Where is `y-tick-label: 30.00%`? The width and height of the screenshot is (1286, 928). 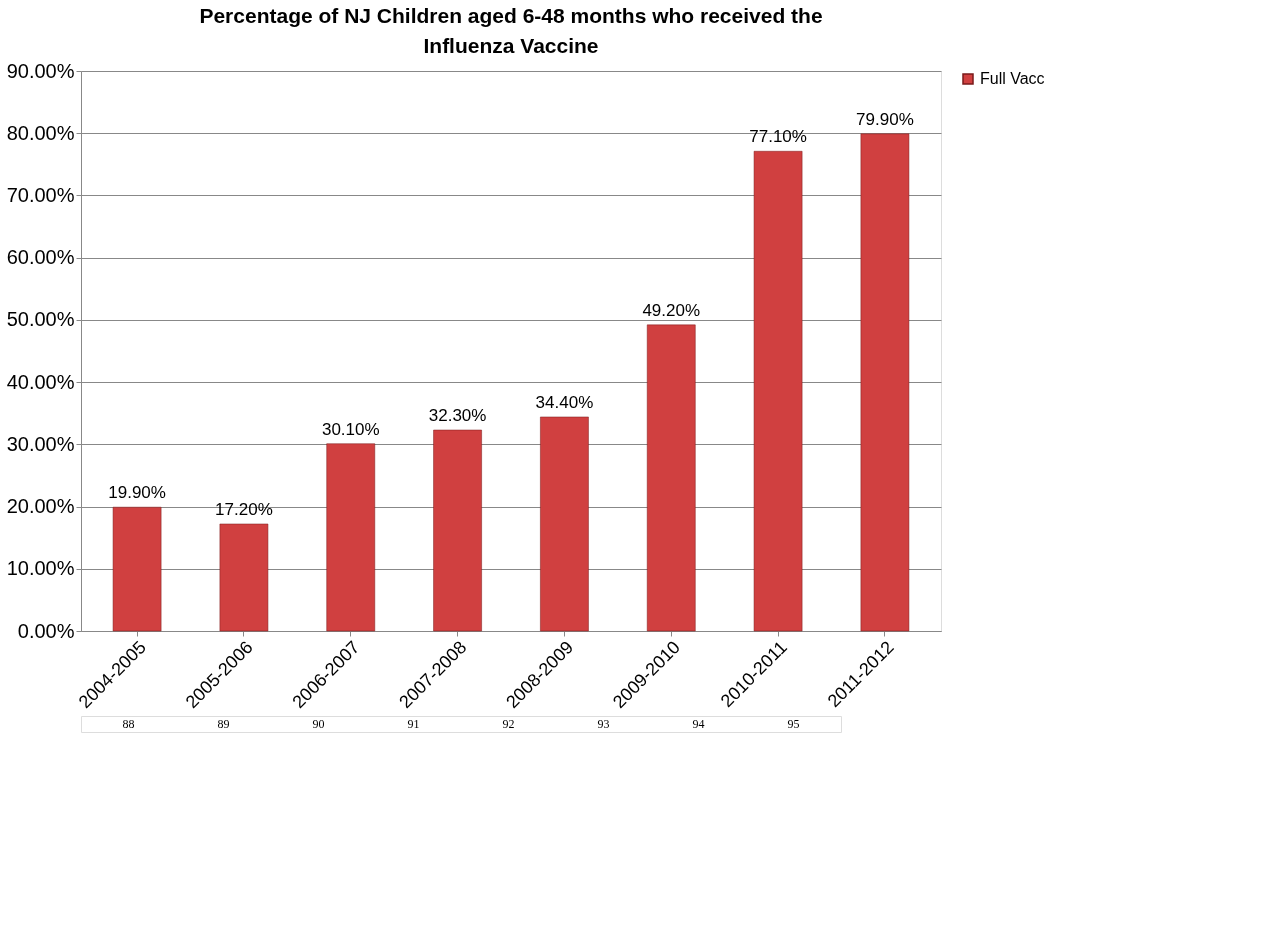 y-tick-label: 30.00% is located at coordinates (40, 443).